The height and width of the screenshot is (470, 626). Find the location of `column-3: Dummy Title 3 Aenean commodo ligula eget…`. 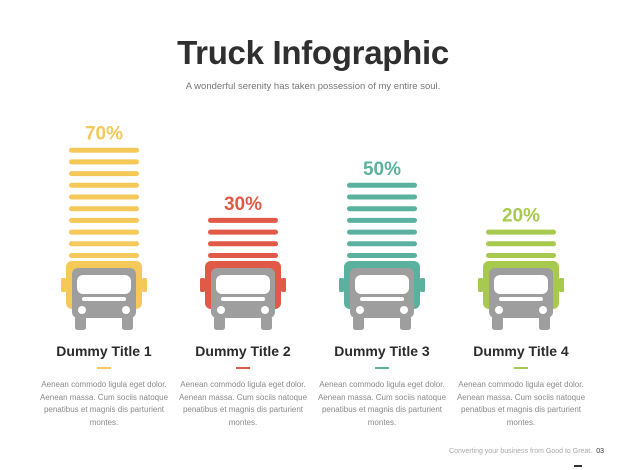

column-3: Dummy Title 3 Aenean commodo ligula eget… is located at coordinates (382, 386).